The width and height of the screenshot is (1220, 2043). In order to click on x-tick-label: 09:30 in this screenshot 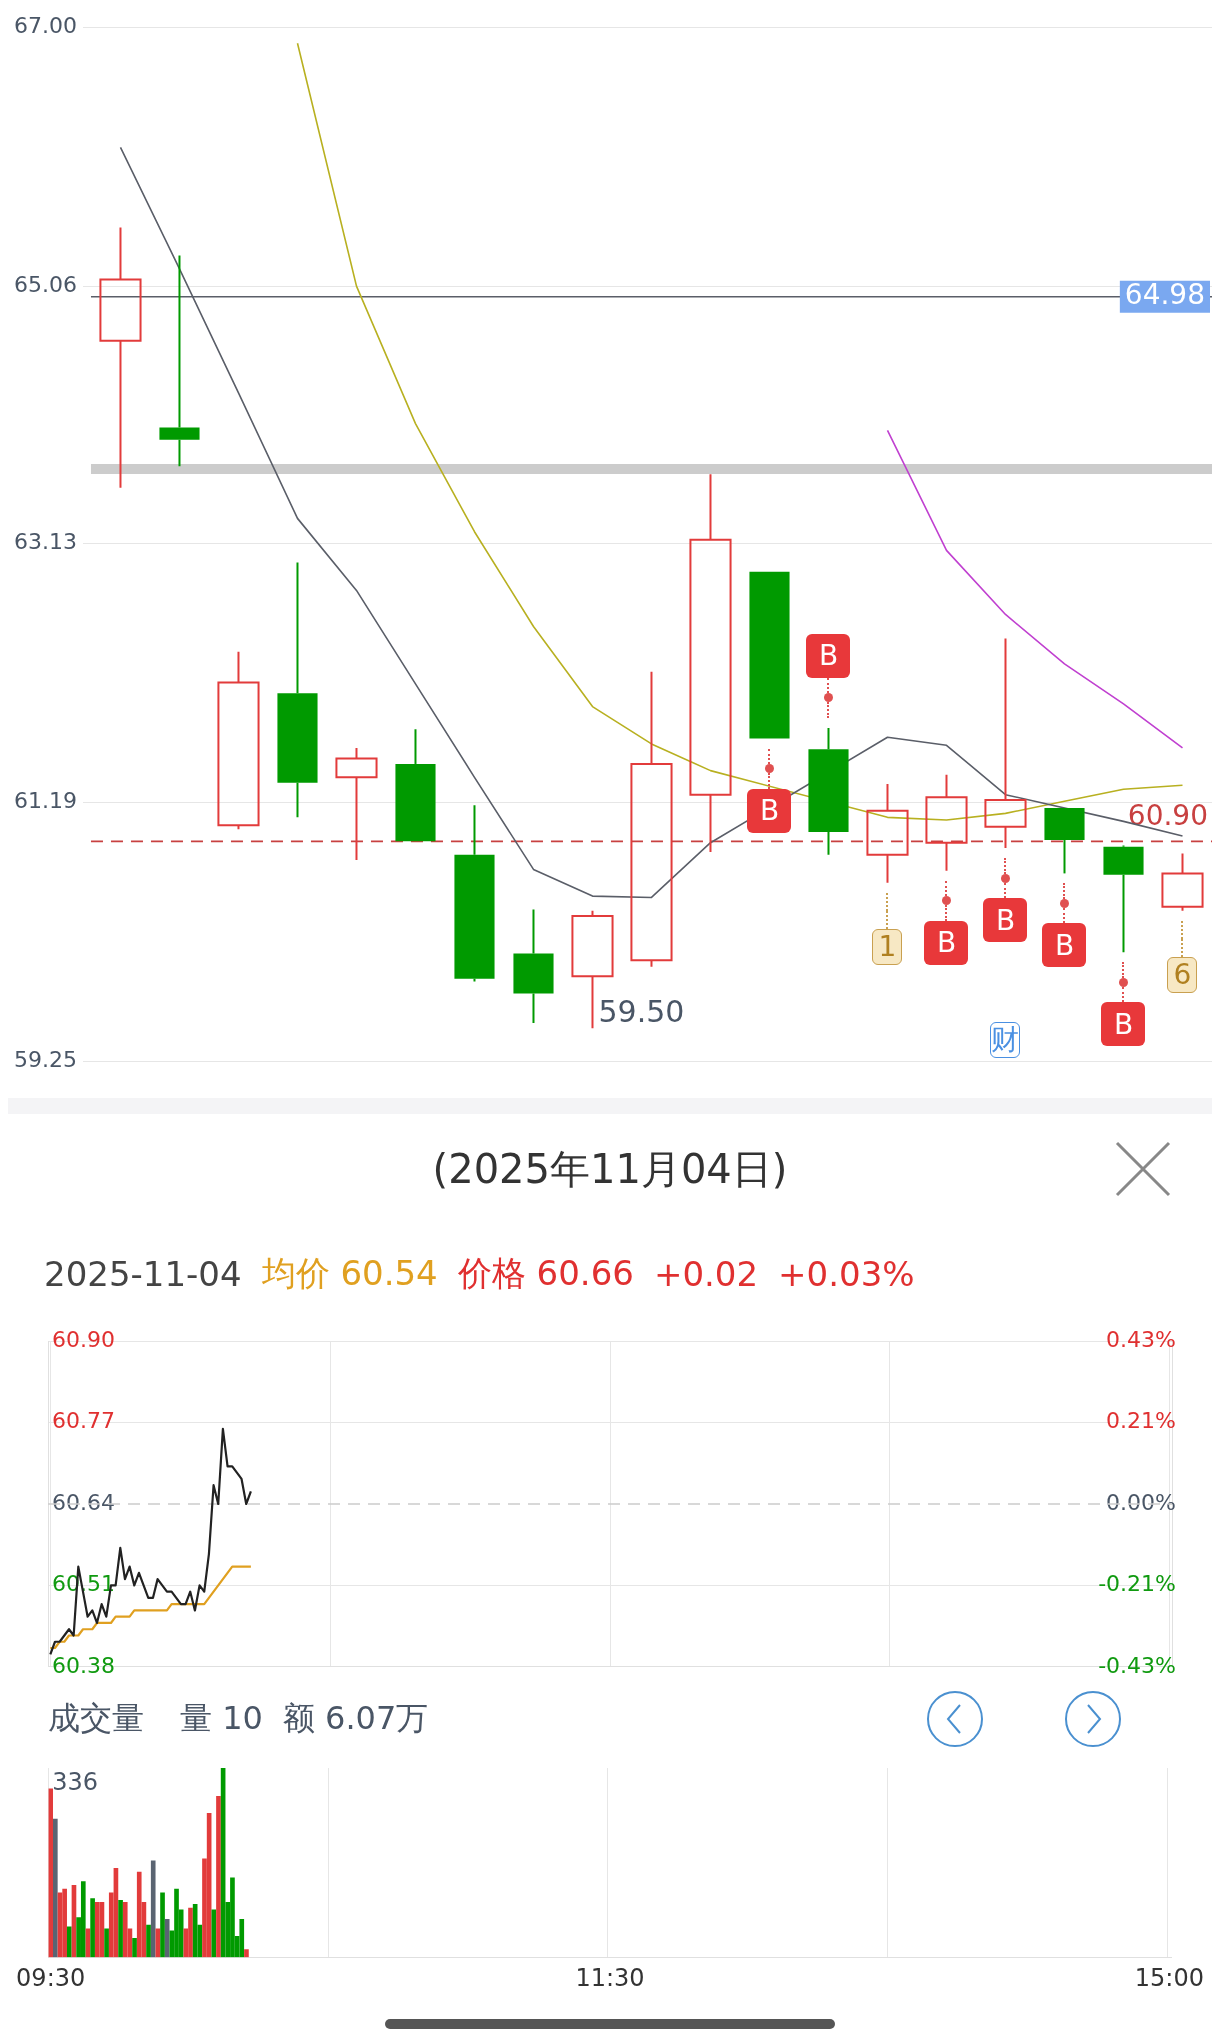, I will do `click(51, 1977)`.